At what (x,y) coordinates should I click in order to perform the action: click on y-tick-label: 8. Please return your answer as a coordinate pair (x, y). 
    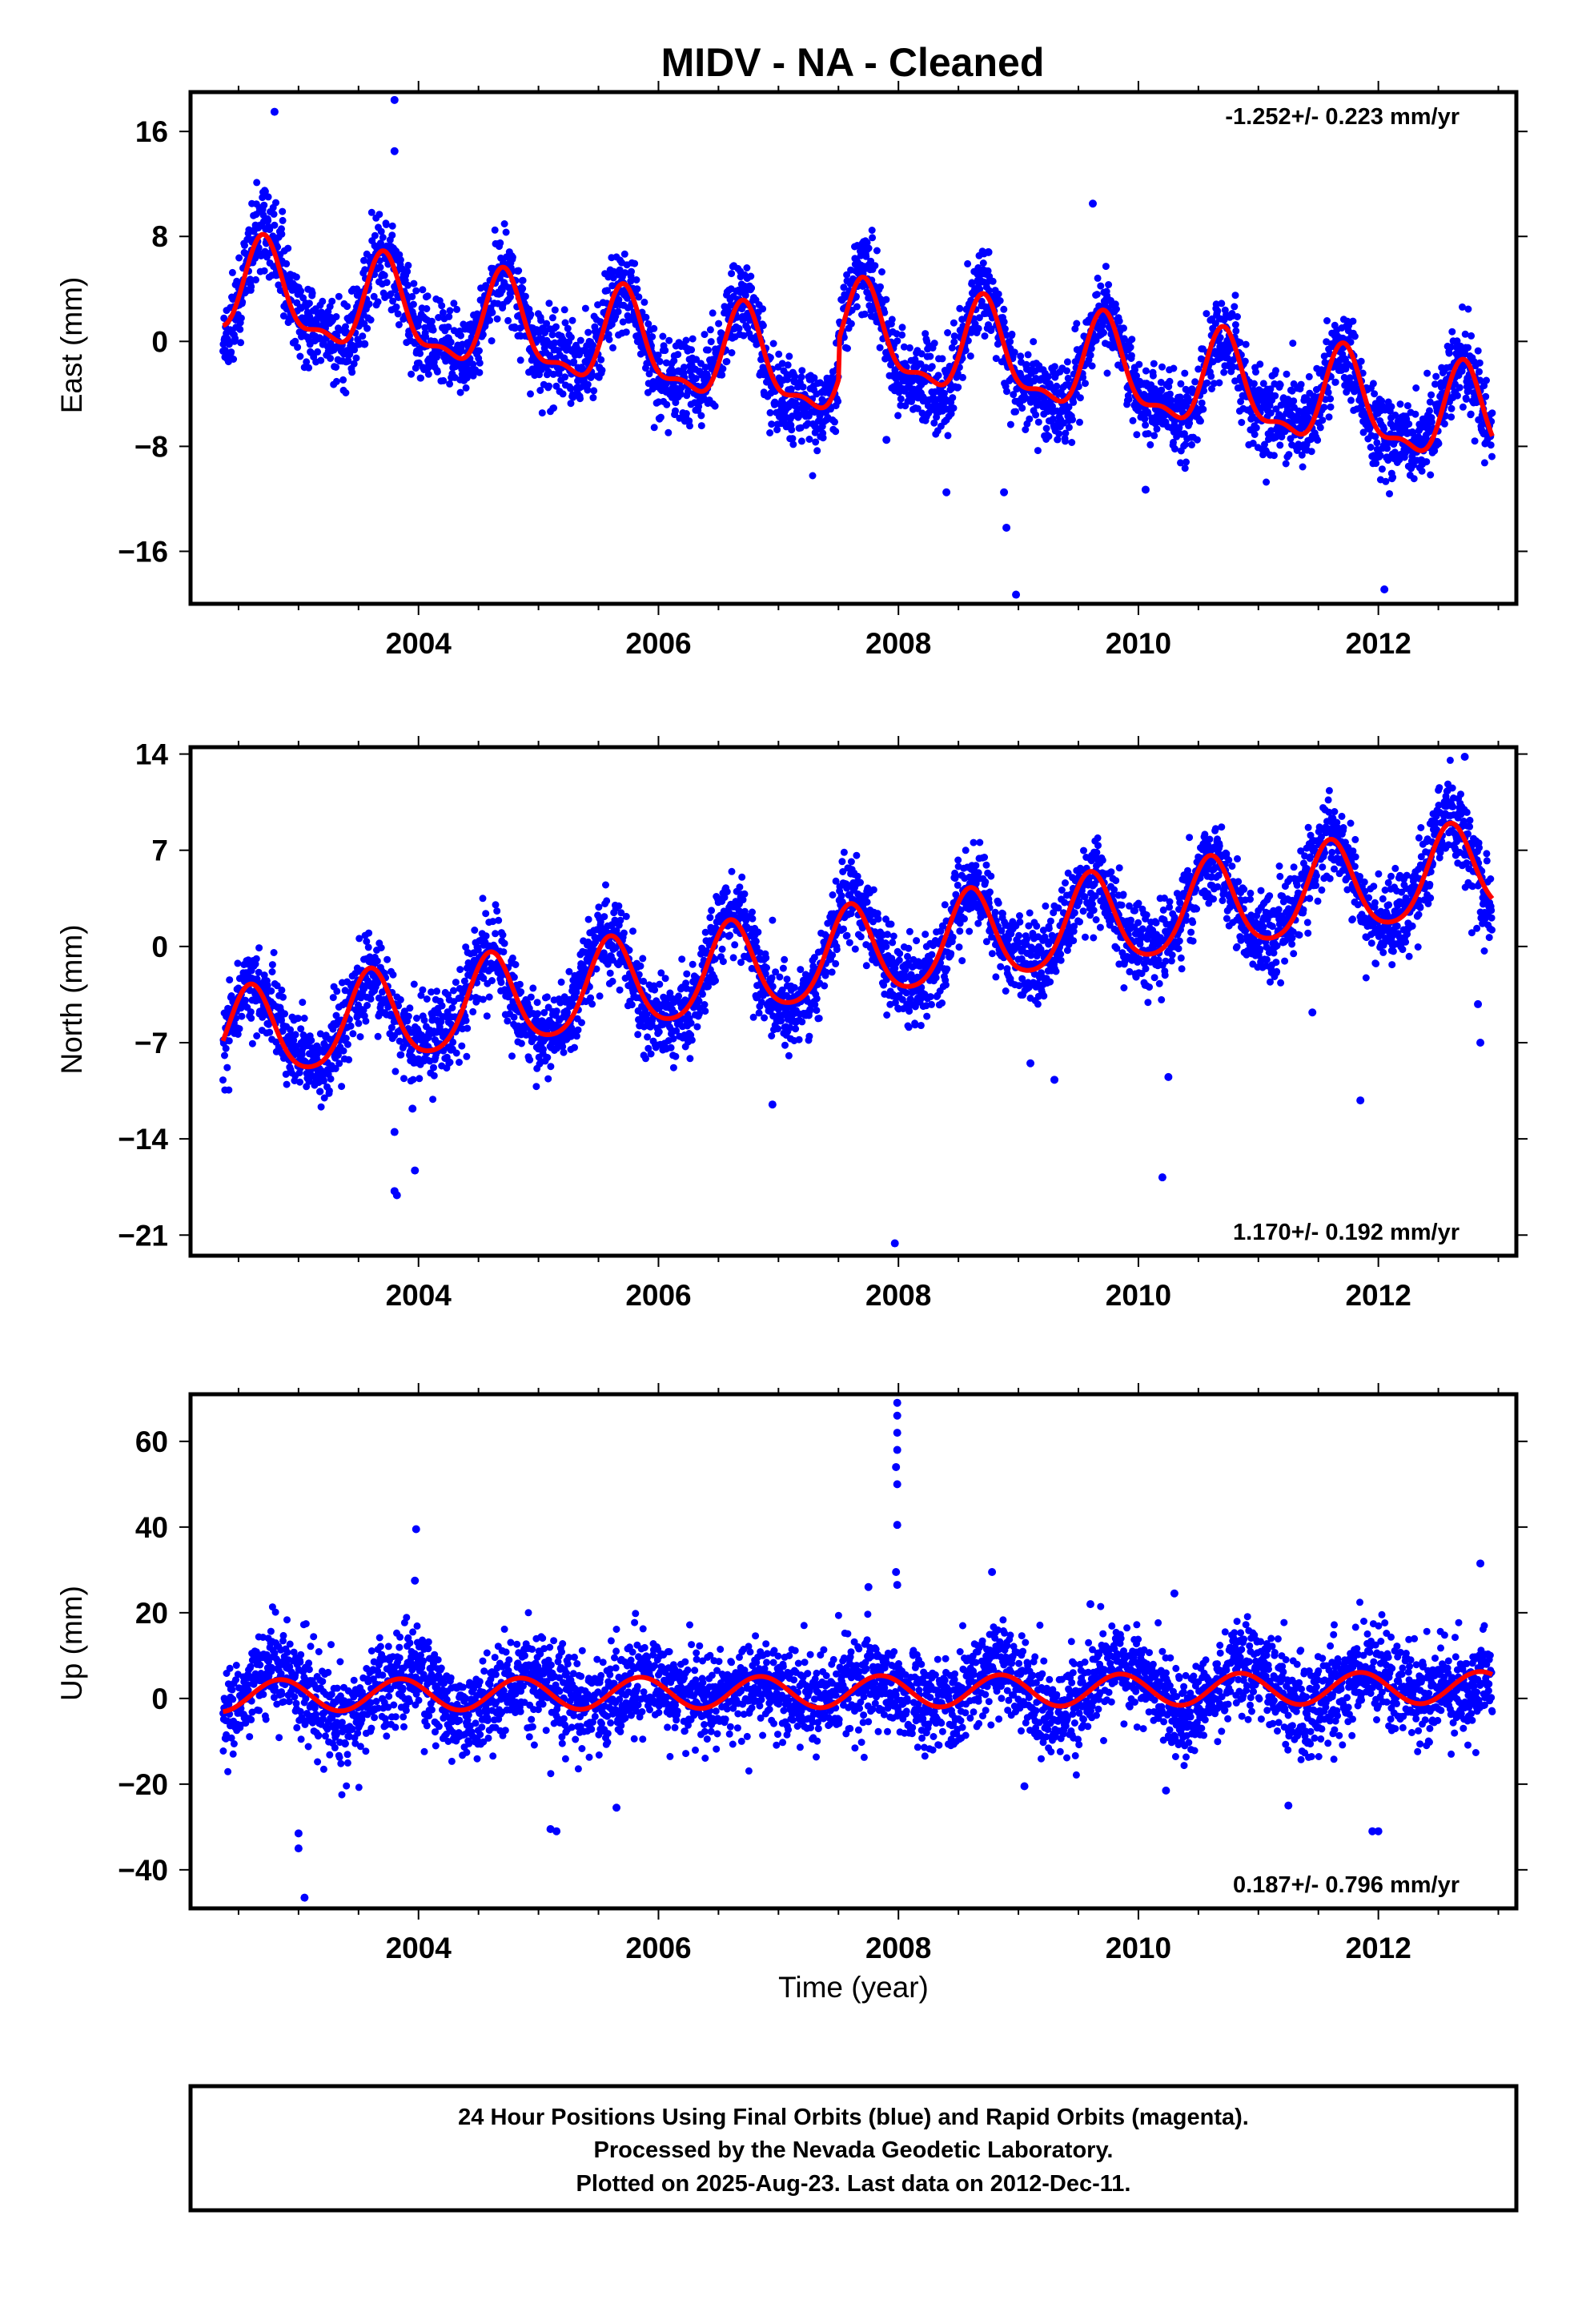
    Looking at the image, I should click on (159, 236).